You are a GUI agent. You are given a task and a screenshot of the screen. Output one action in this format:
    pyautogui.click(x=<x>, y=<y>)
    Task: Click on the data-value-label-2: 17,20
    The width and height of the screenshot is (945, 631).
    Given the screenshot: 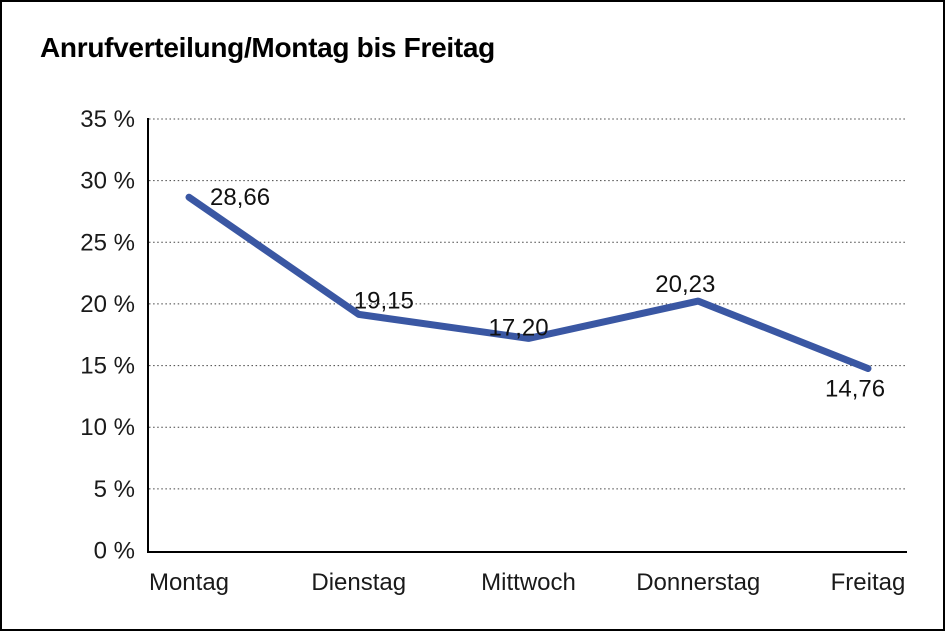 What is the action you would take?
    pyautogui.click(x=519, y=327)
    